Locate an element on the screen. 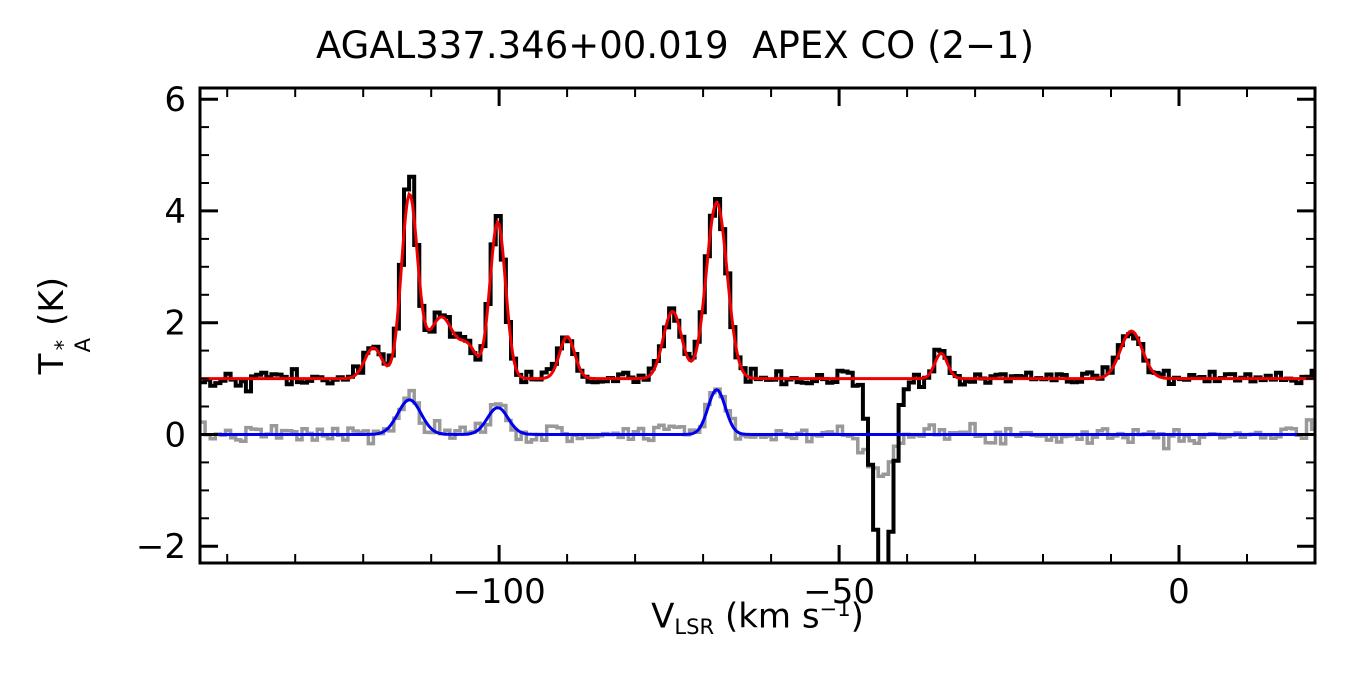  y-tick-label: 2 is located at coordinates (175, 324).